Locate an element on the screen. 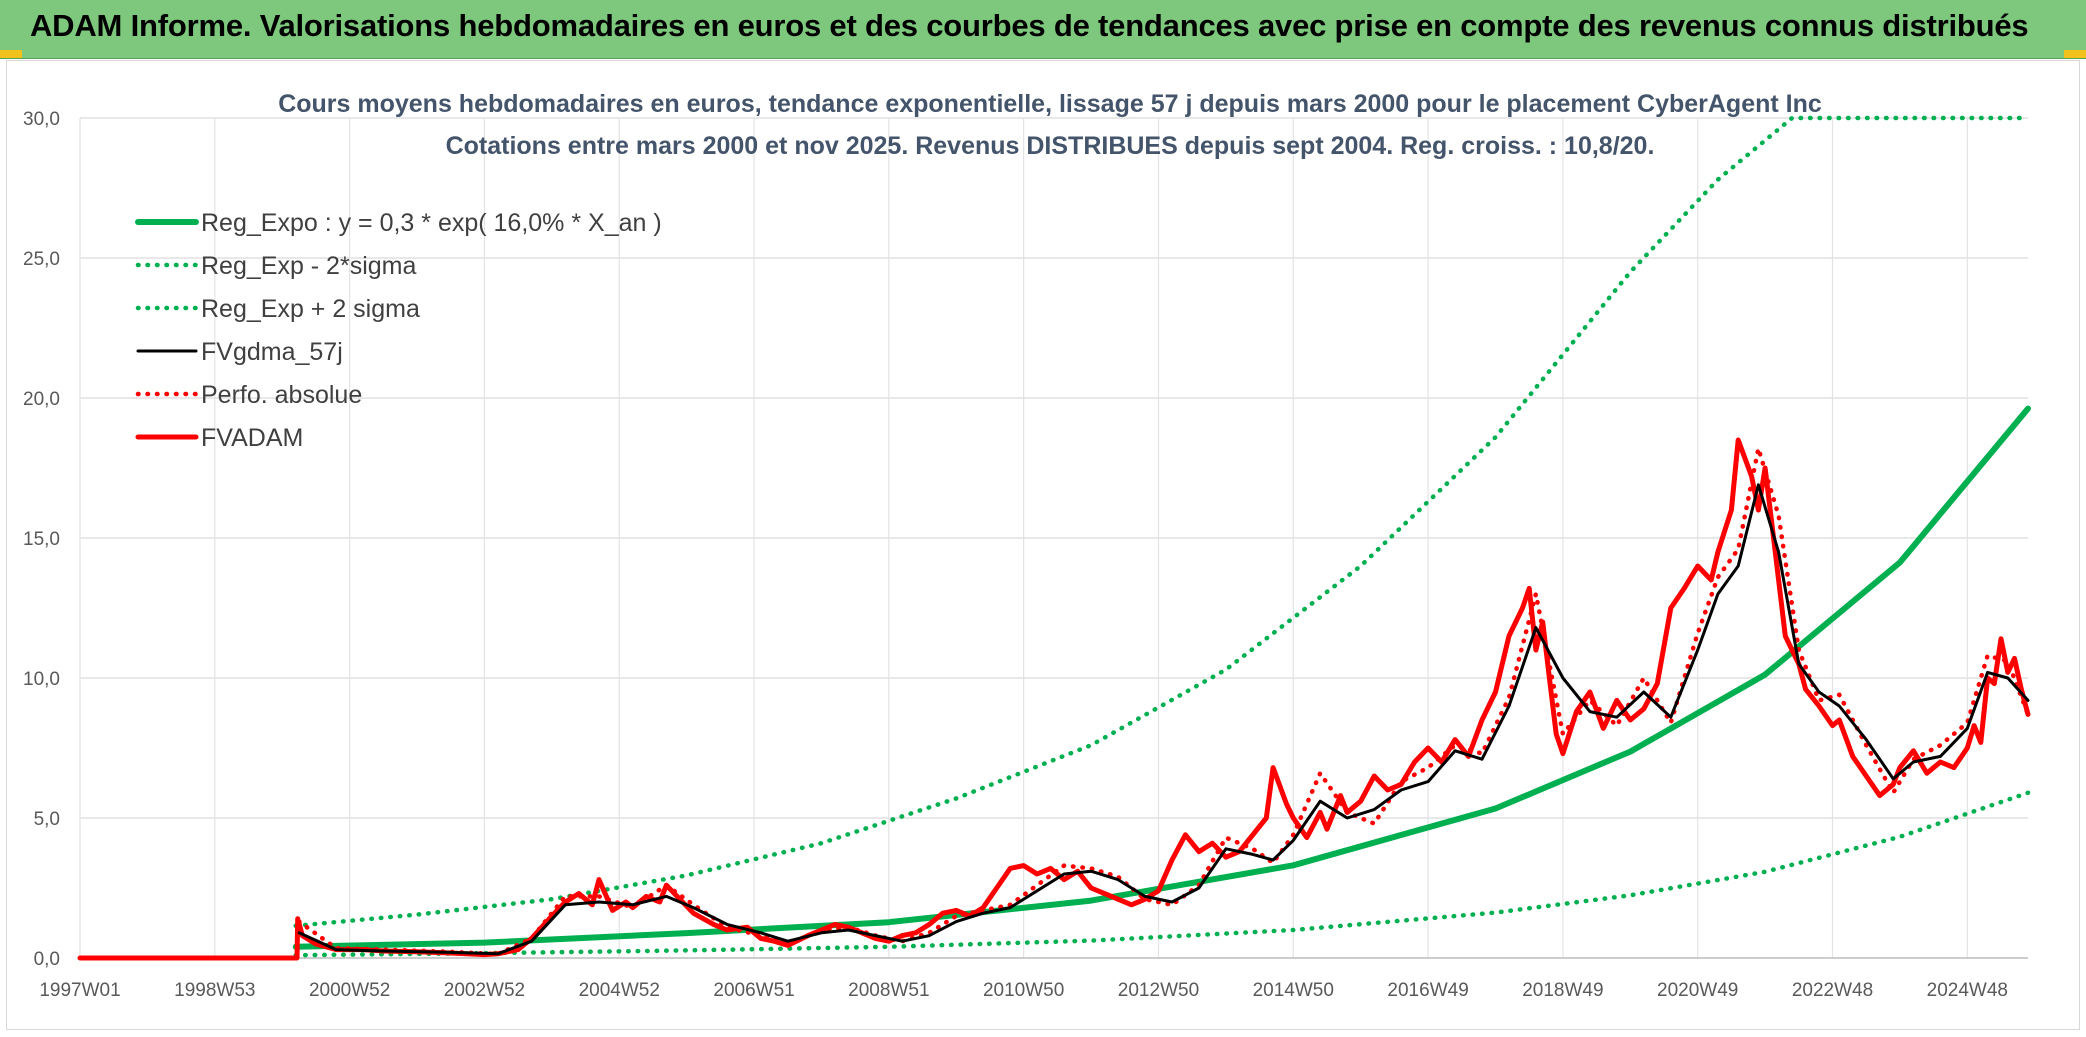 The width and height of the screenshot is (2086, 1037). x-tick-label: 2008W51 is located at coordinates (888, 990).